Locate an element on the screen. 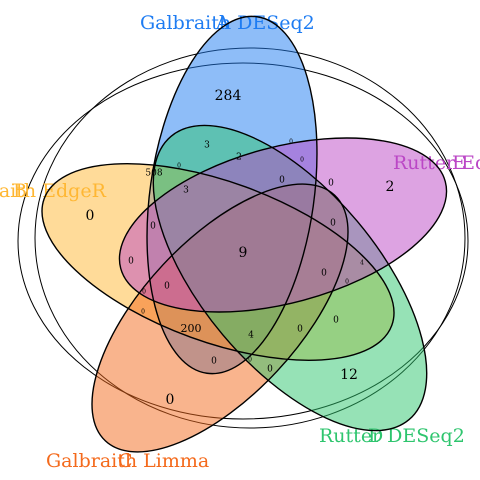  region-abc: 0 is located at coordinates (167, 287).